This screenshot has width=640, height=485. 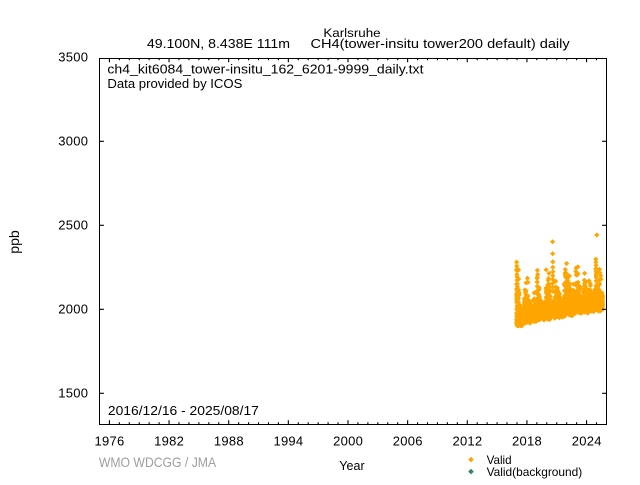 I want to click on svg-text: 2018, so click(x=527, y=441).